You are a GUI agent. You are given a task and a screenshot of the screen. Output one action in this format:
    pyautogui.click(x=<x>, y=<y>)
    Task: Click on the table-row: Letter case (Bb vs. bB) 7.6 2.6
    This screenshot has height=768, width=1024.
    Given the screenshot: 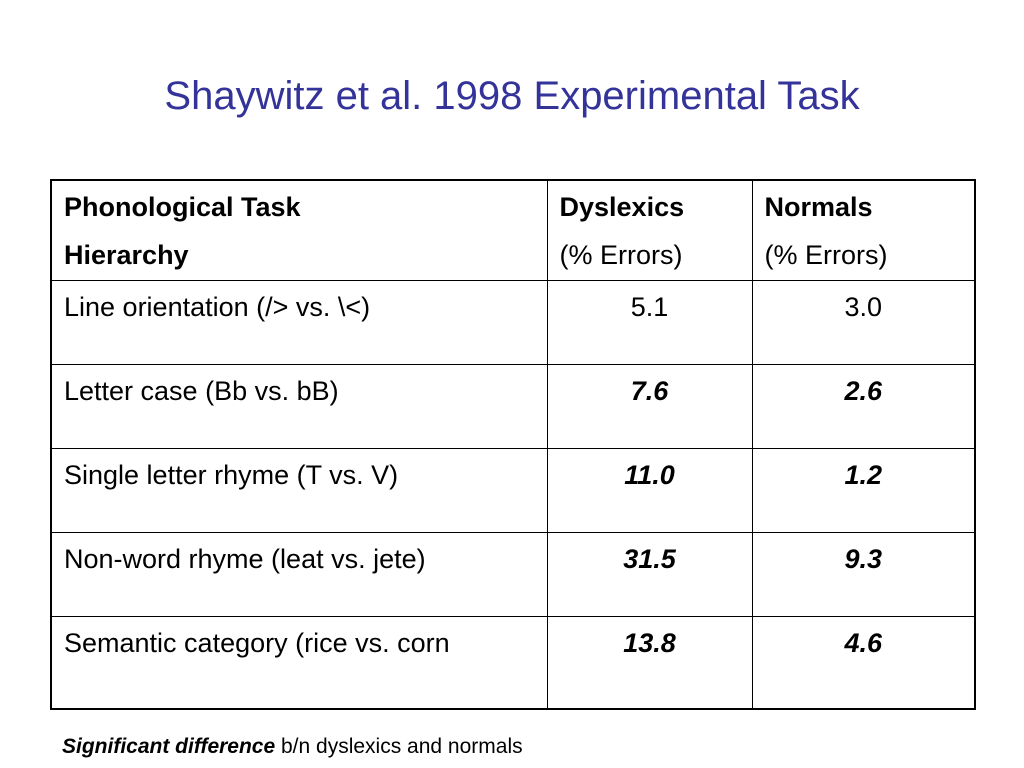 What is the action you would take?
    pyautogui.click(x=513, y=406)
    